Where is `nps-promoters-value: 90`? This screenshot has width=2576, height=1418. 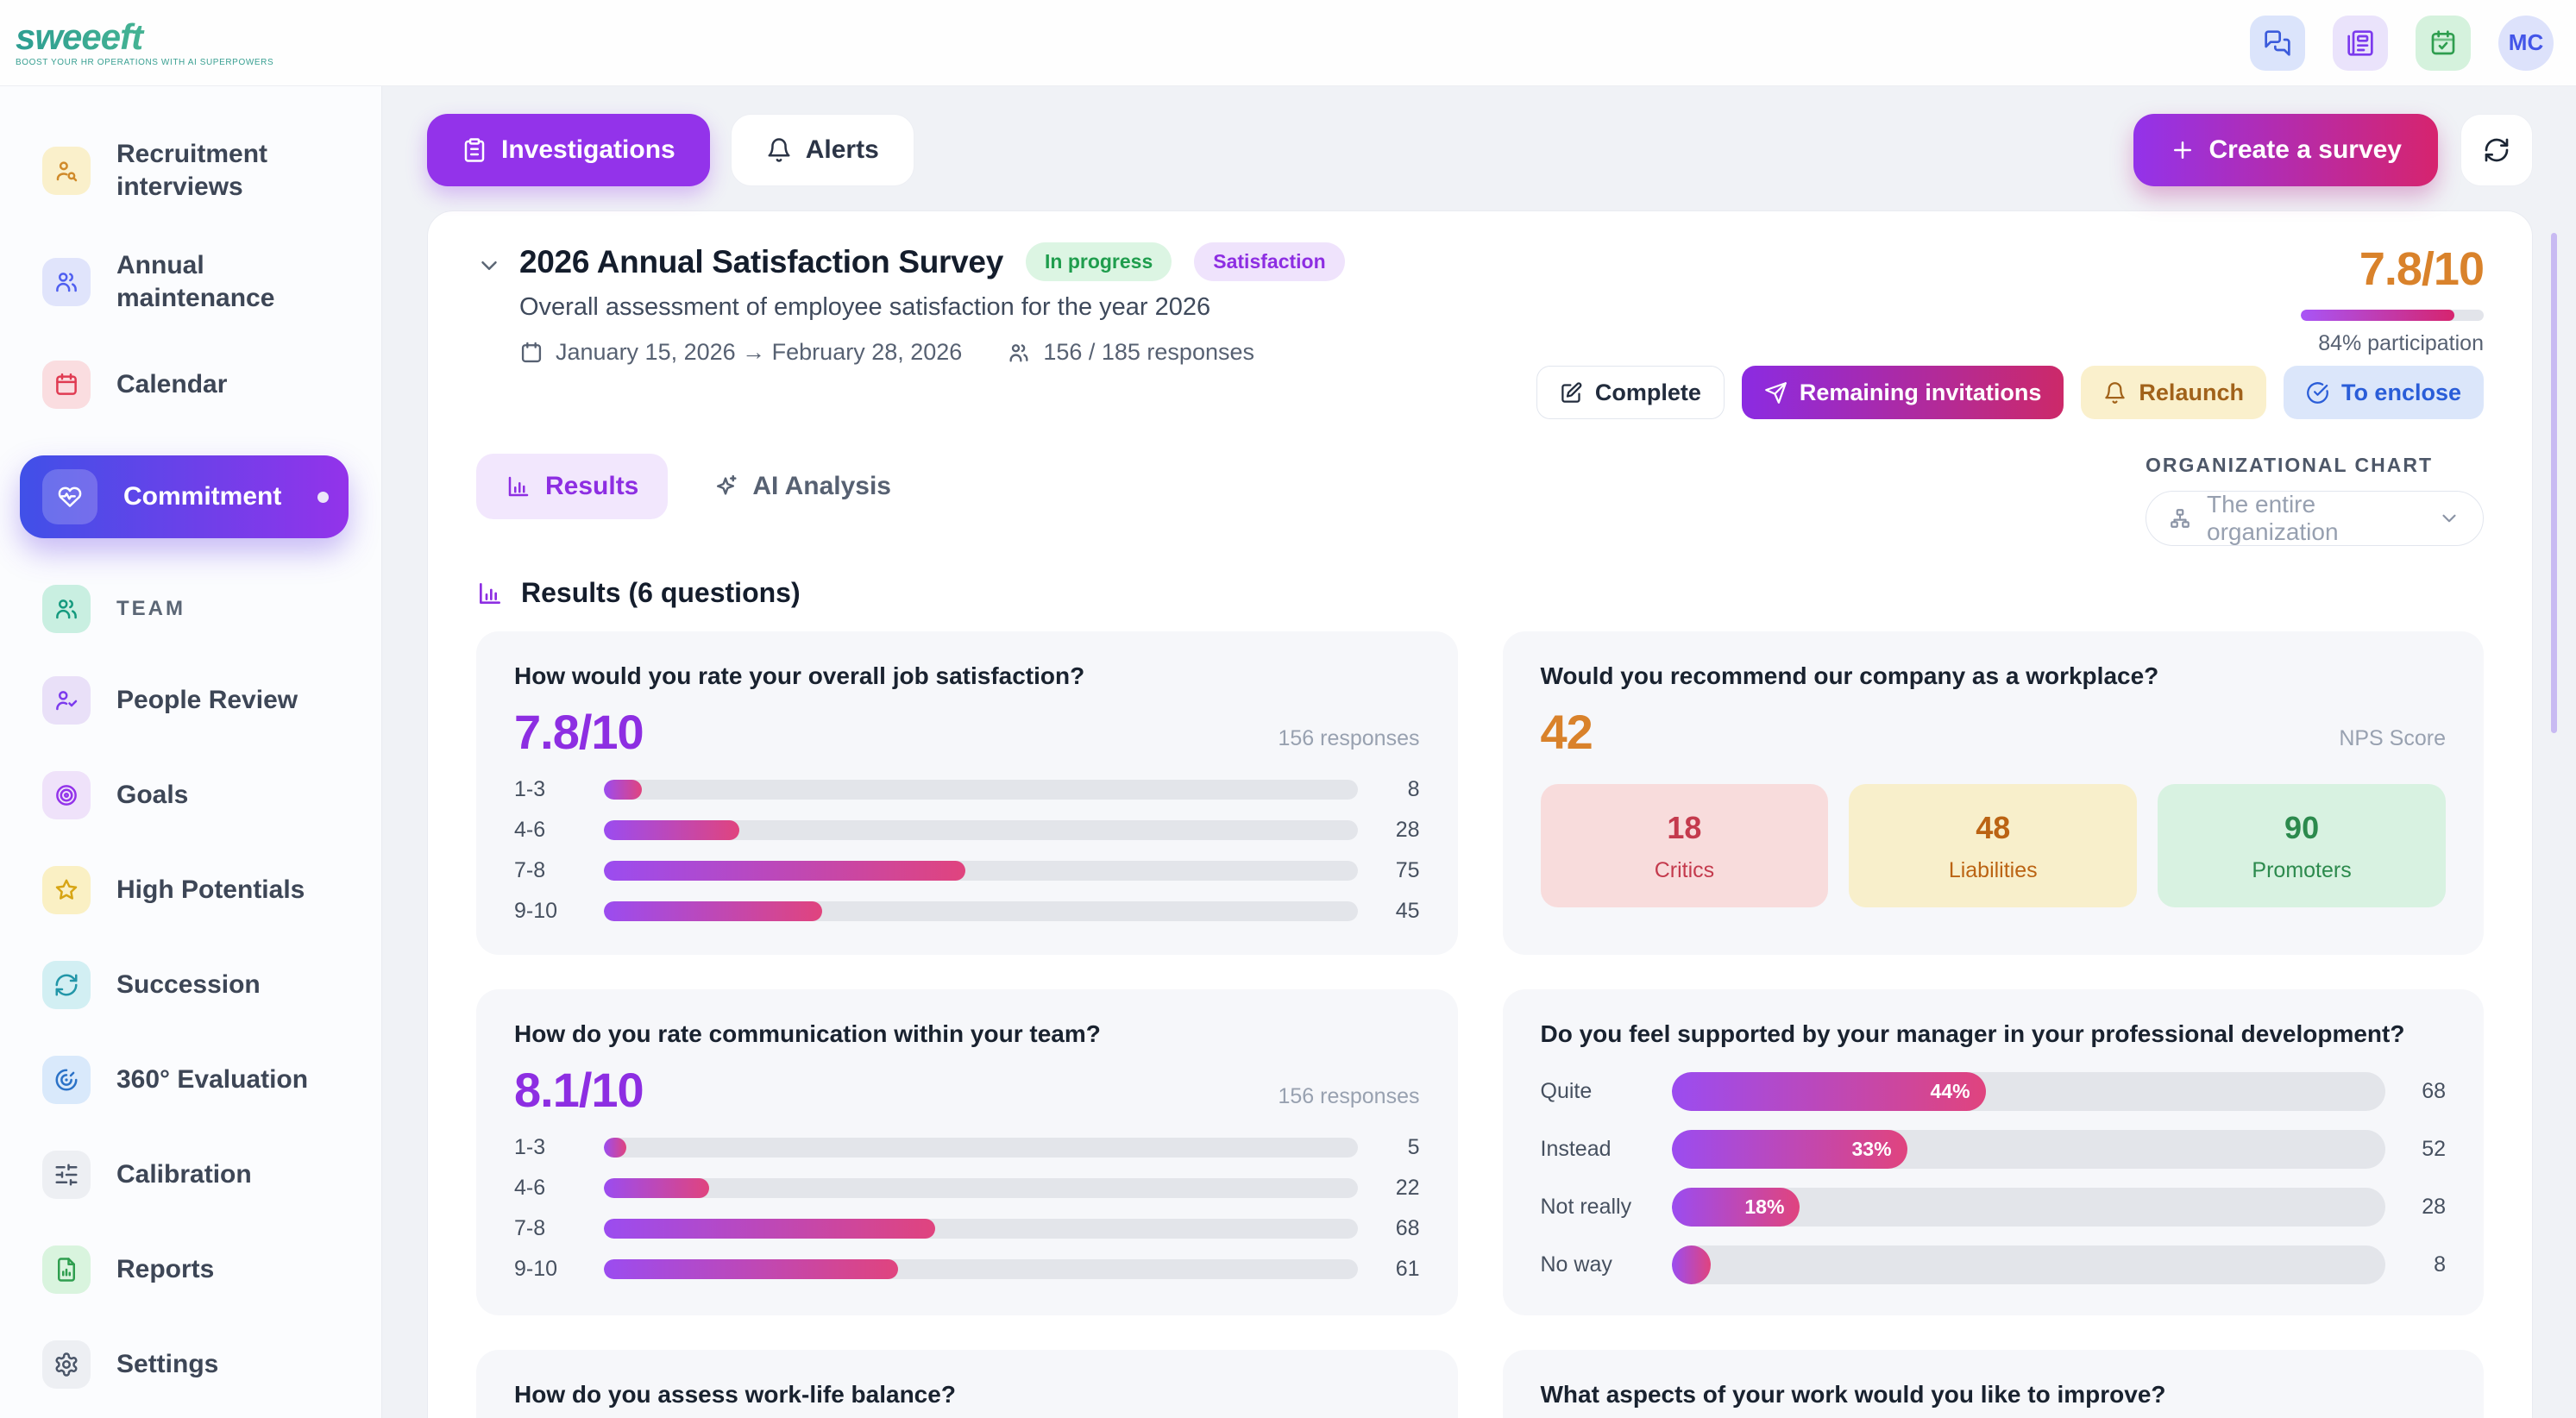
nps-promoters-value: 90 is located at coordinates (2302, 827).